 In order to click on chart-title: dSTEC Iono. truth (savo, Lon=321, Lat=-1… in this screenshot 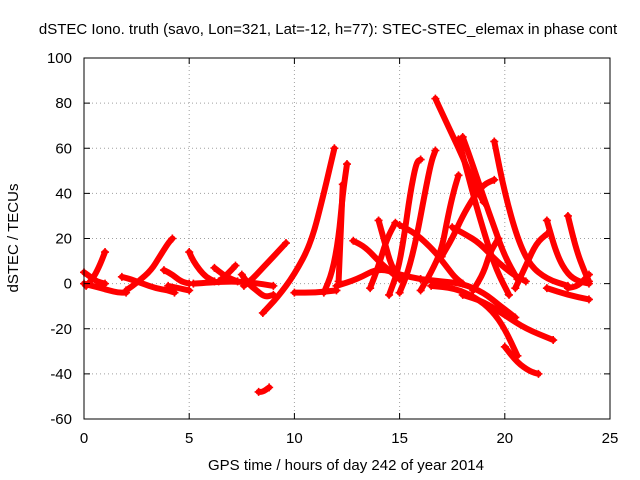, I will do `click(328, 29)`.